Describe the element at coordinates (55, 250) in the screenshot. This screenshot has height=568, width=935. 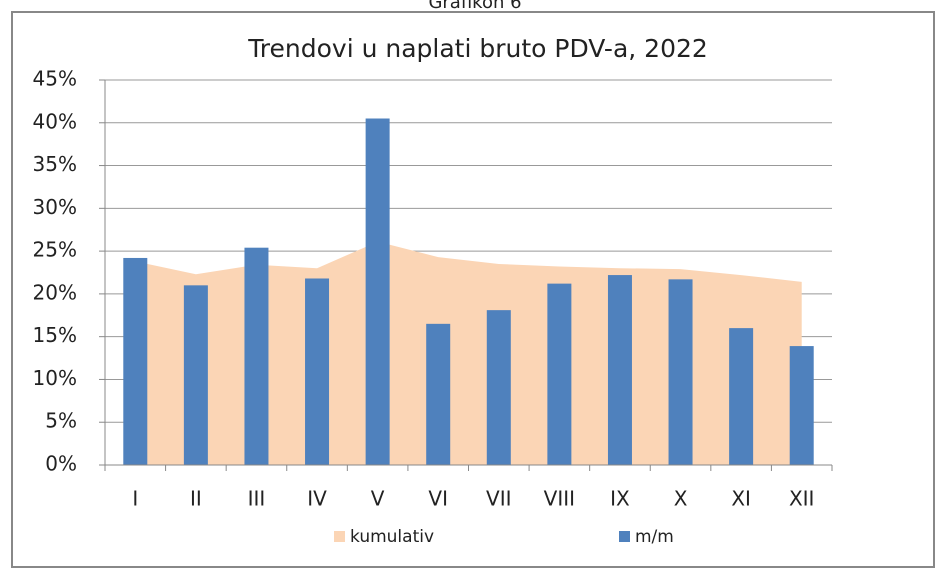
I see `y-tick-label: 25%` at that location.